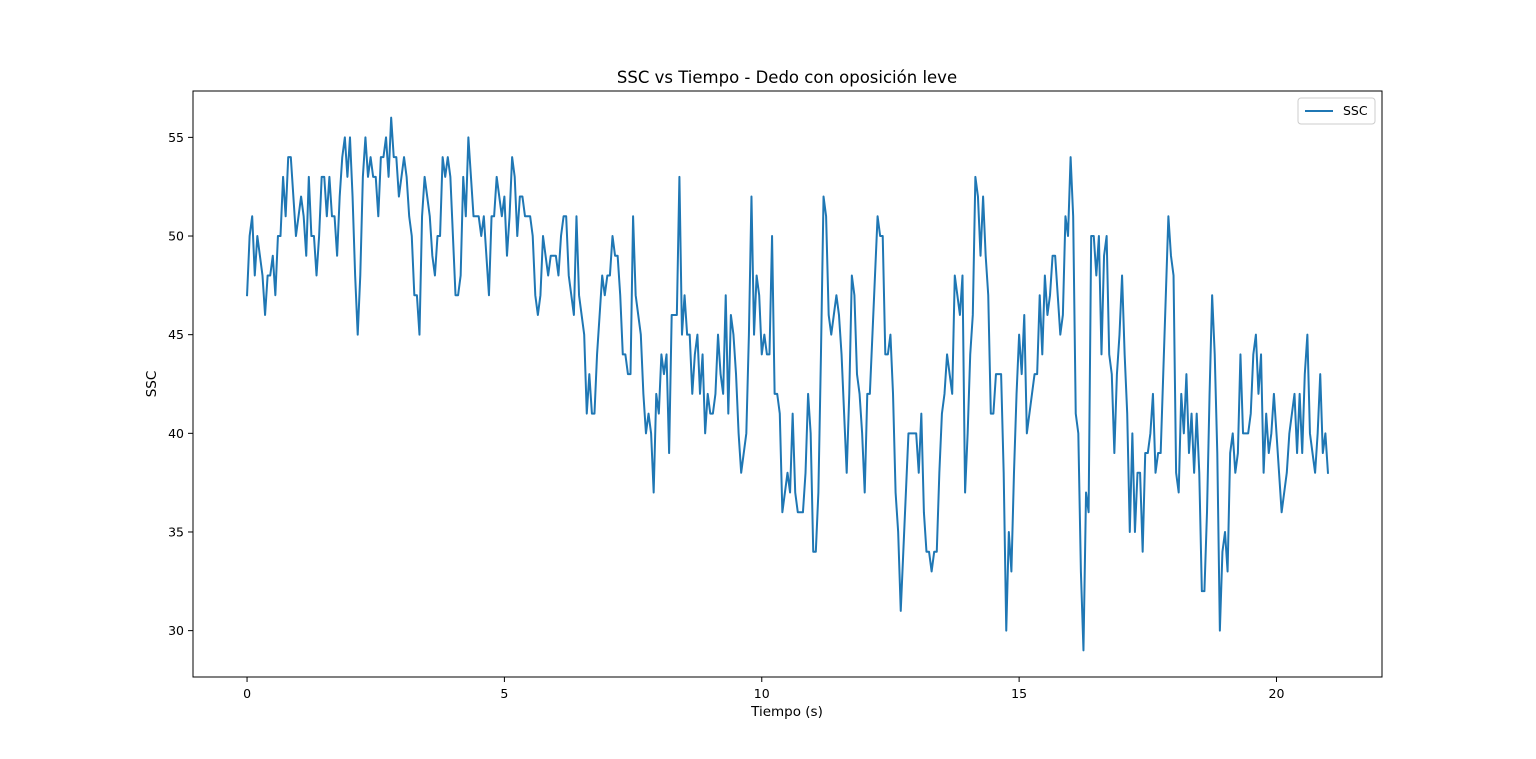  Describe the element at coordinates (152, 384) in the screenshot. I see `y-axis-label: SSC` at that location.